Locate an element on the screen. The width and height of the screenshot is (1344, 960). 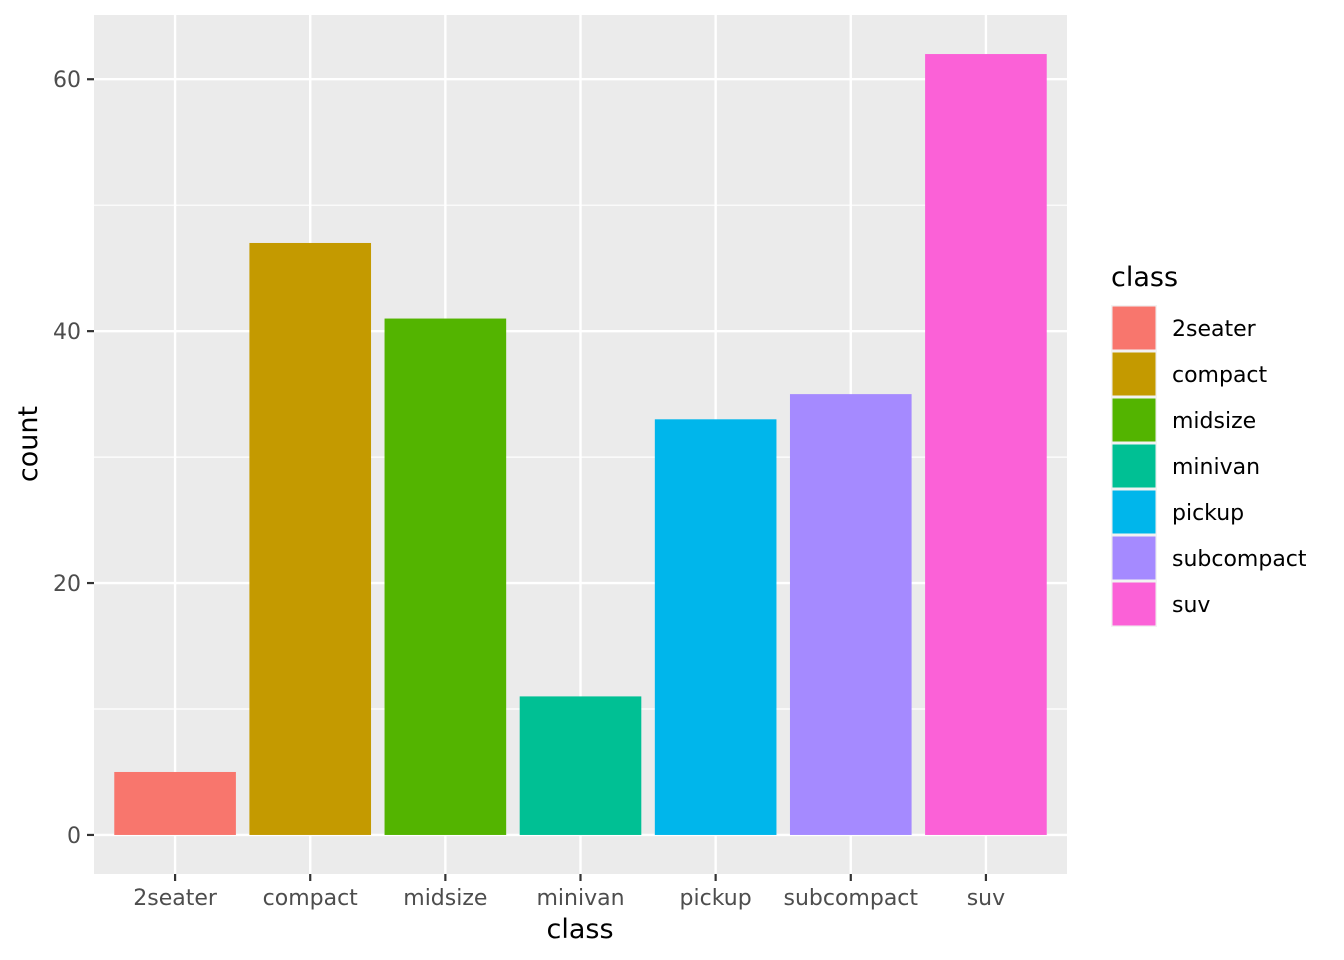
legend-swatch-pickup is located at coordinates (1134, 512).